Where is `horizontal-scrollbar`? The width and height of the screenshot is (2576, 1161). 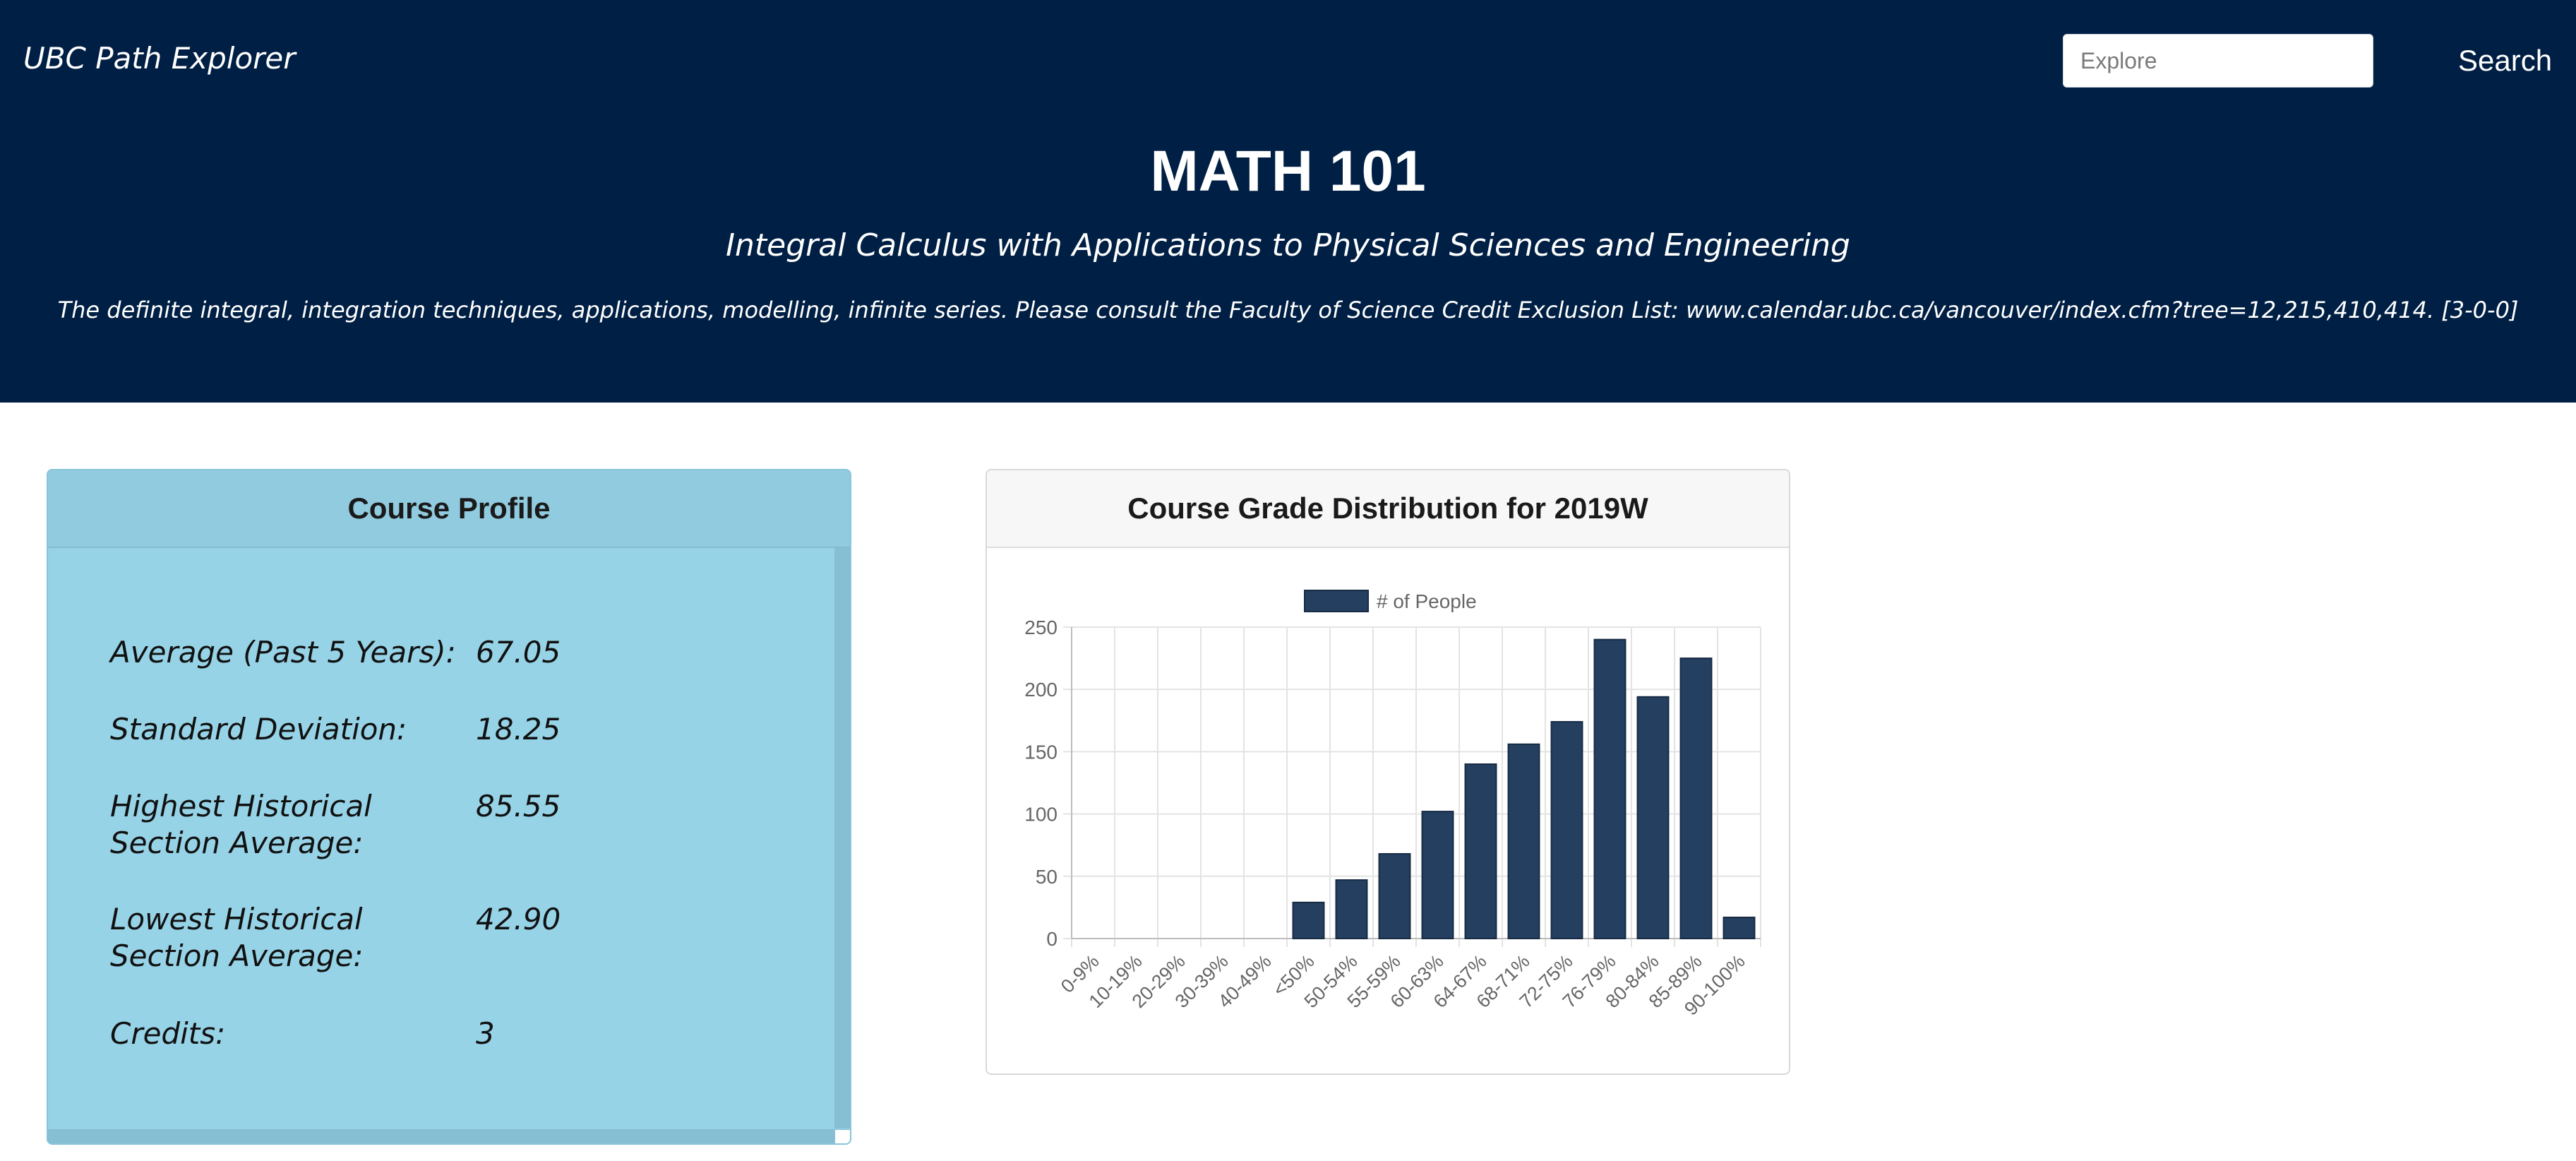
horizontal-scrollbar is located at coordinates (441, 1136).